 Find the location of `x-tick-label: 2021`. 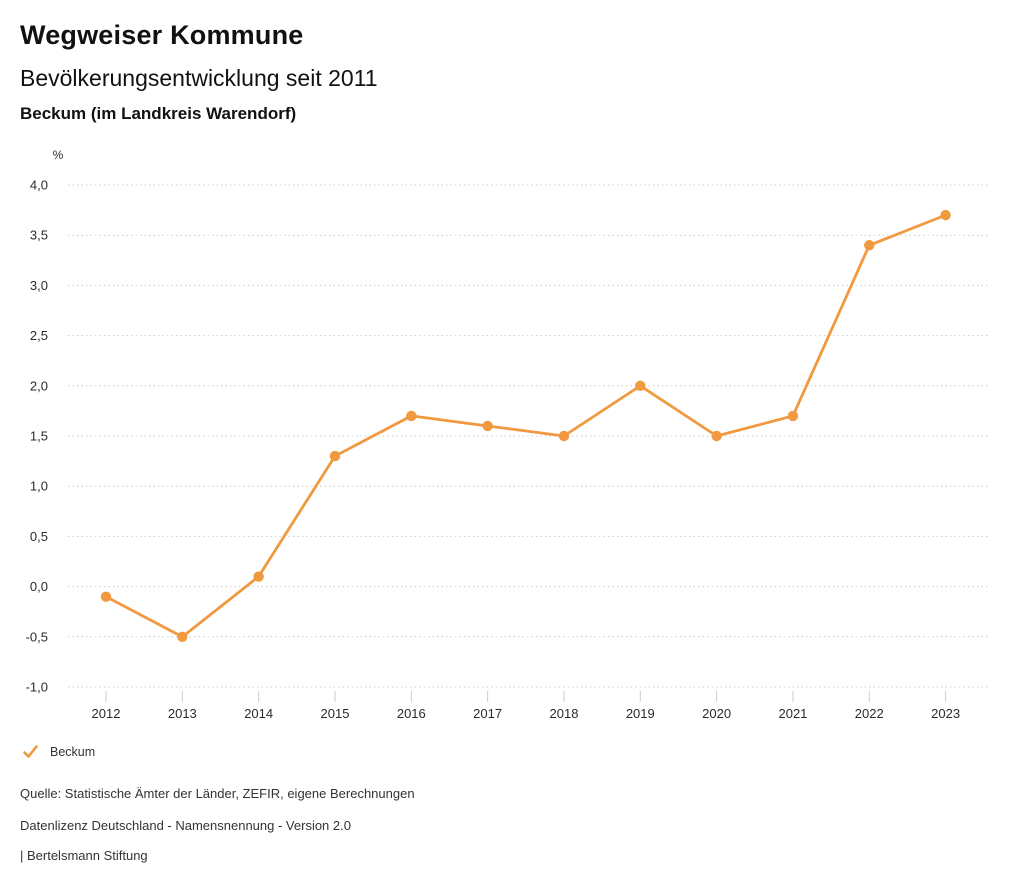

x-tick-label: 2021 is located at coordinates (792, 713).